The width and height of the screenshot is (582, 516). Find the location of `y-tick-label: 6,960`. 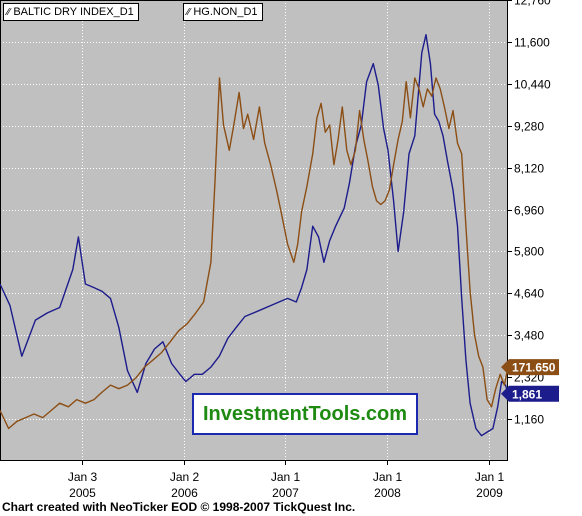

y-tick-label: 6,960 is located at coordinates (529, 211).